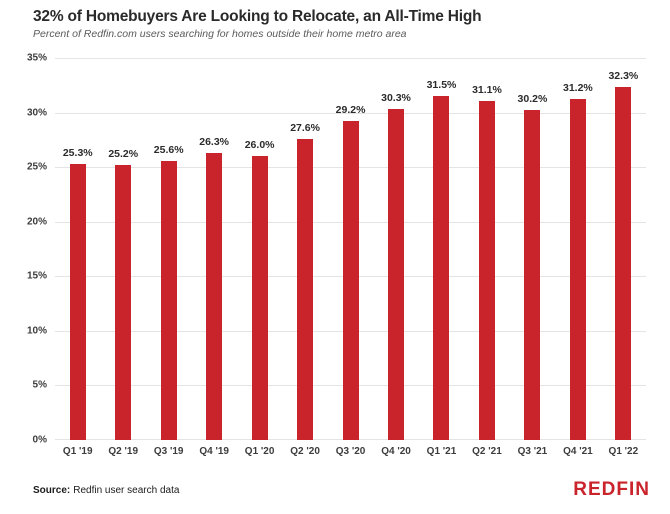 The width and height of the screenshot is (670, 514). Describe the element at coordinates (126, 490) in the screenshot. I see `source-text: Redfin user search data` at that location.